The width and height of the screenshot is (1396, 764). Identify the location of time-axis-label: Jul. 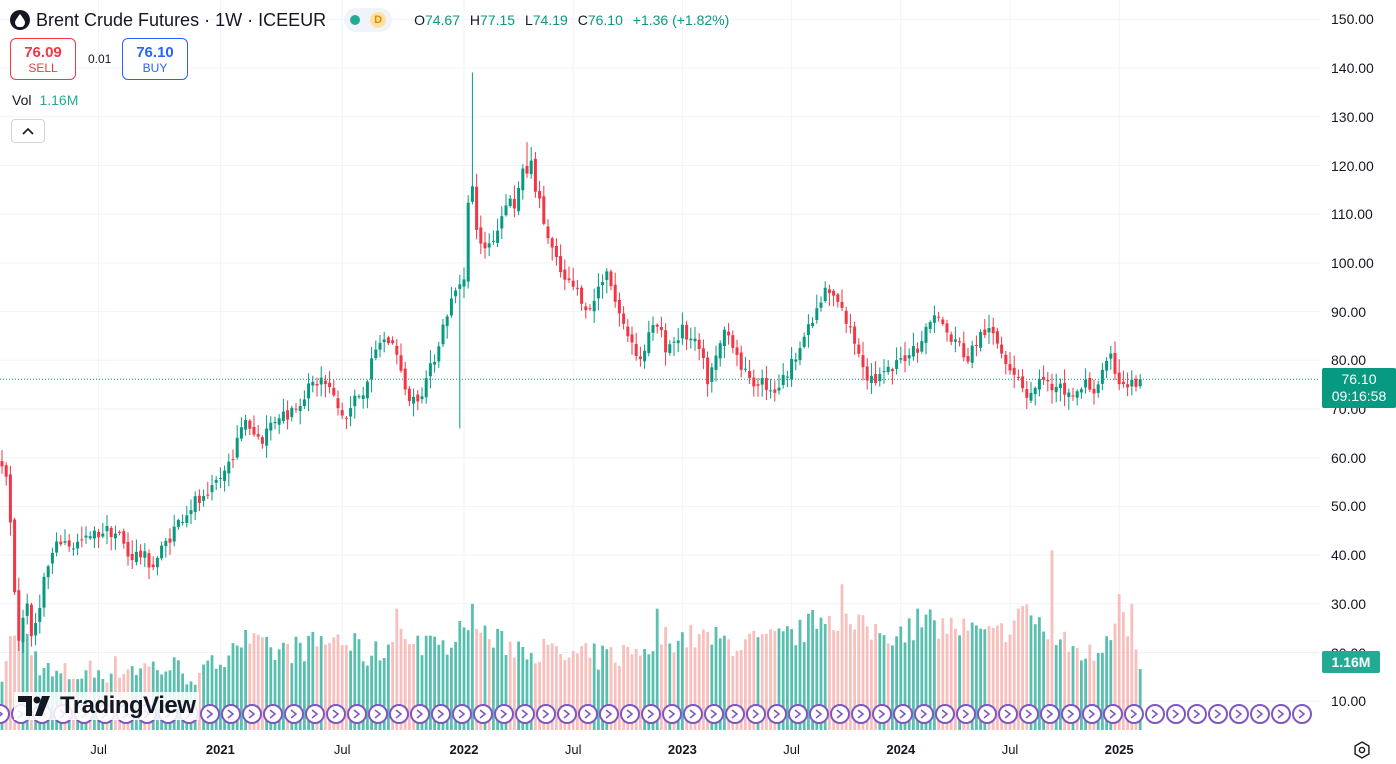
(98, 749).